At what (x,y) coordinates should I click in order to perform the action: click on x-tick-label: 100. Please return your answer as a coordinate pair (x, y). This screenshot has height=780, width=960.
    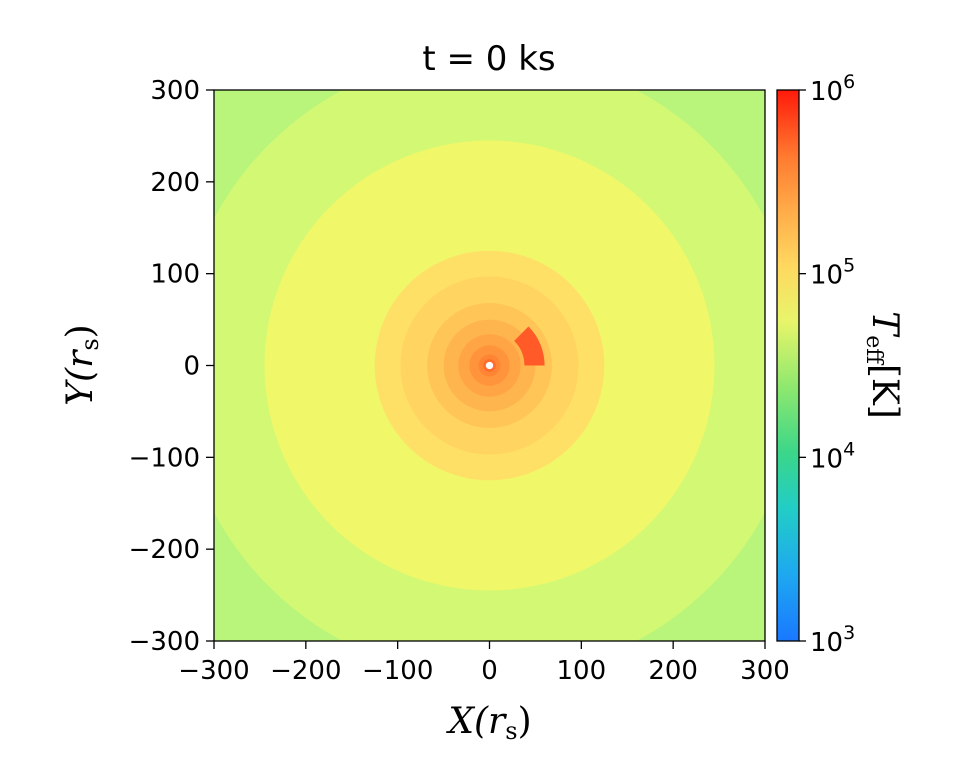
    Looking at the image, I should click on (582, 671).